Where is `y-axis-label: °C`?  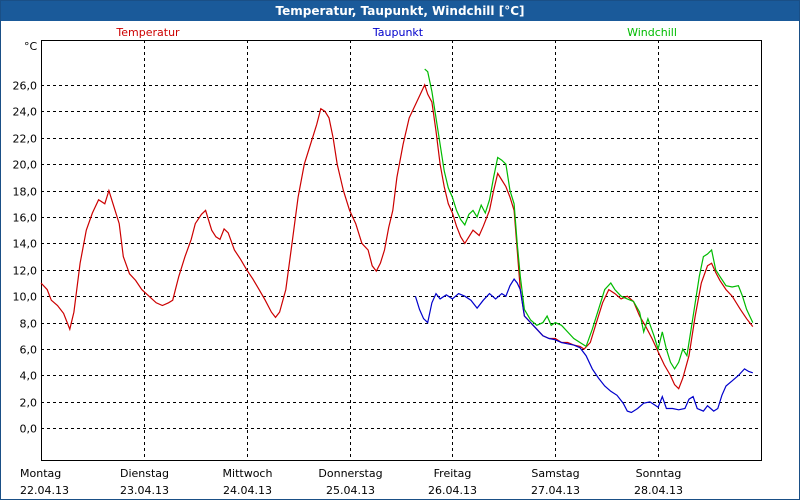
y-axis-label: °C is located at coordinates (31, 46).